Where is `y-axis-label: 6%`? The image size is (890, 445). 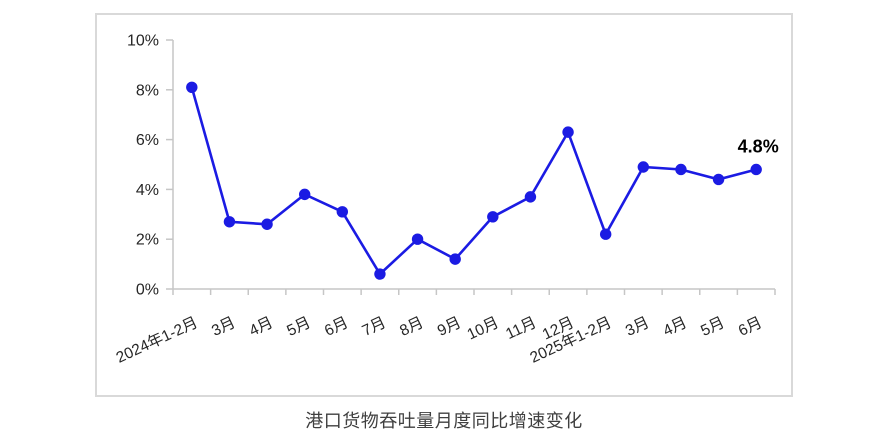
y-axis-label: 6% is located at coordinates (147, 140).